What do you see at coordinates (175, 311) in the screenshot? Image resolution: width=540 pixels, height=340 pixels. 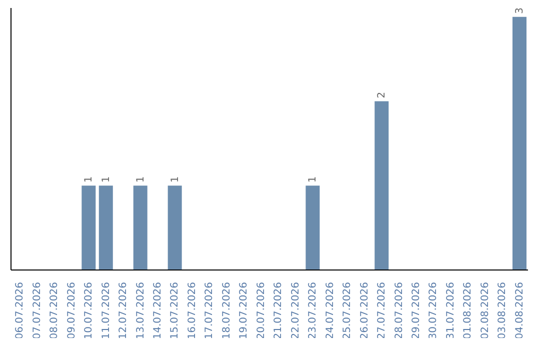 I see `x-tick-label: 15.07.2026` at bounding box center [175, 311].